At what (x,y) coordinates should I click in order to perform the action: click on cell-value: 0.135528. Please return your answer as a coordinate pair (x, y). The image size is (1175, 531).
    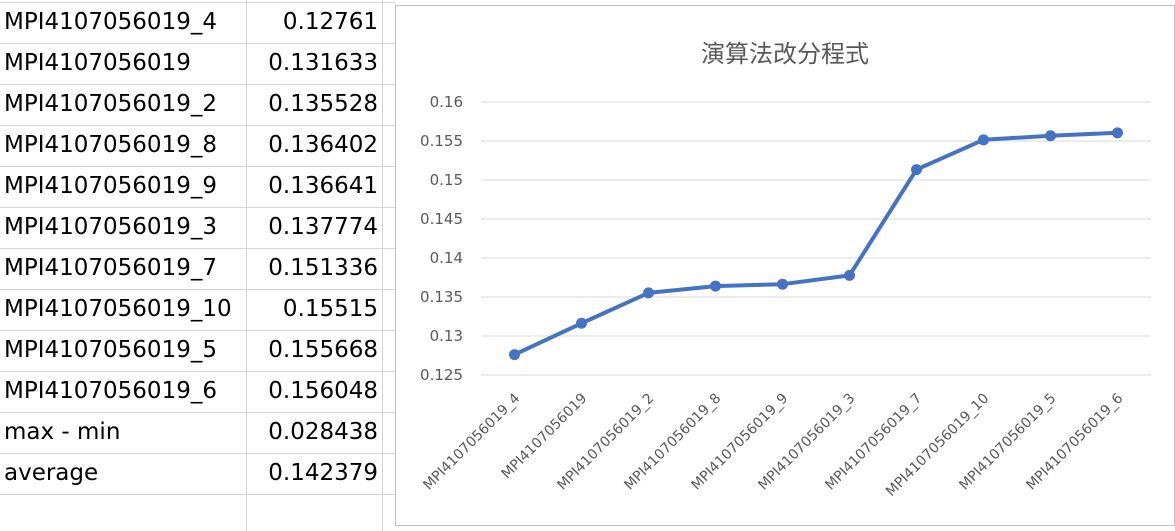
    Looking at the image, I should click on (323, 104).